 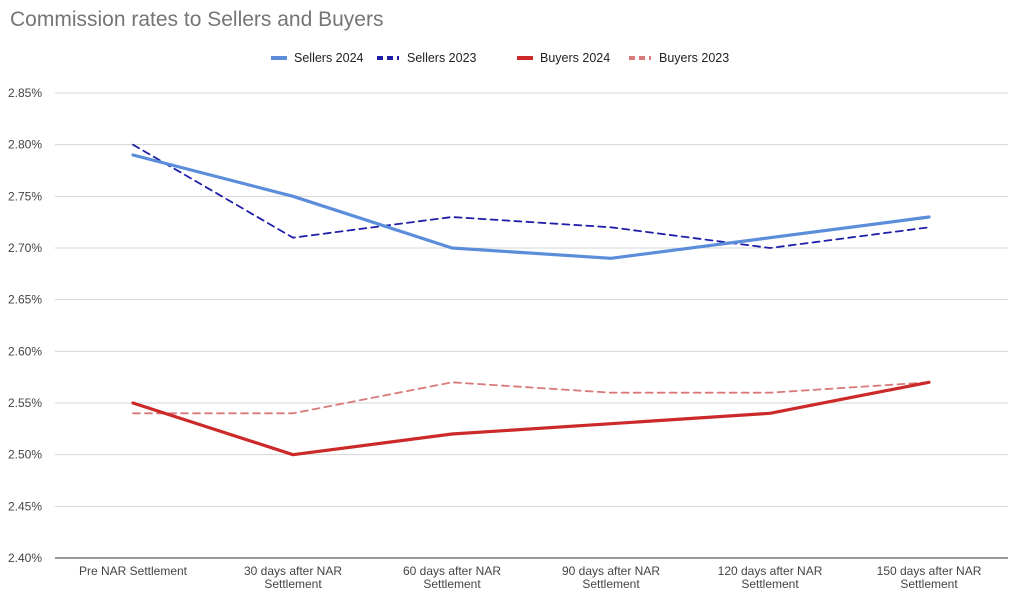 I want to click on chart-title: Commission rates to Sellers and Buyers, so click(x=196, y=19).